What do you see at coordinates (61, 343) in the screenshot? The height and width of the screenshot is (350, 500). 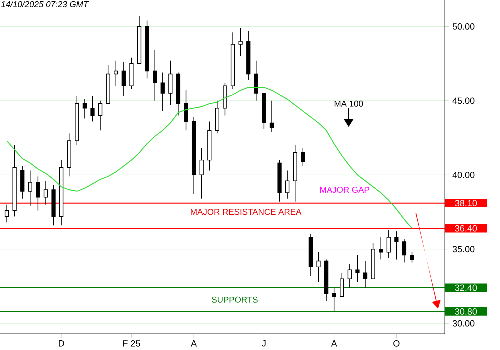 I see `x-tick-label: D` at bounding box center [61, 343].